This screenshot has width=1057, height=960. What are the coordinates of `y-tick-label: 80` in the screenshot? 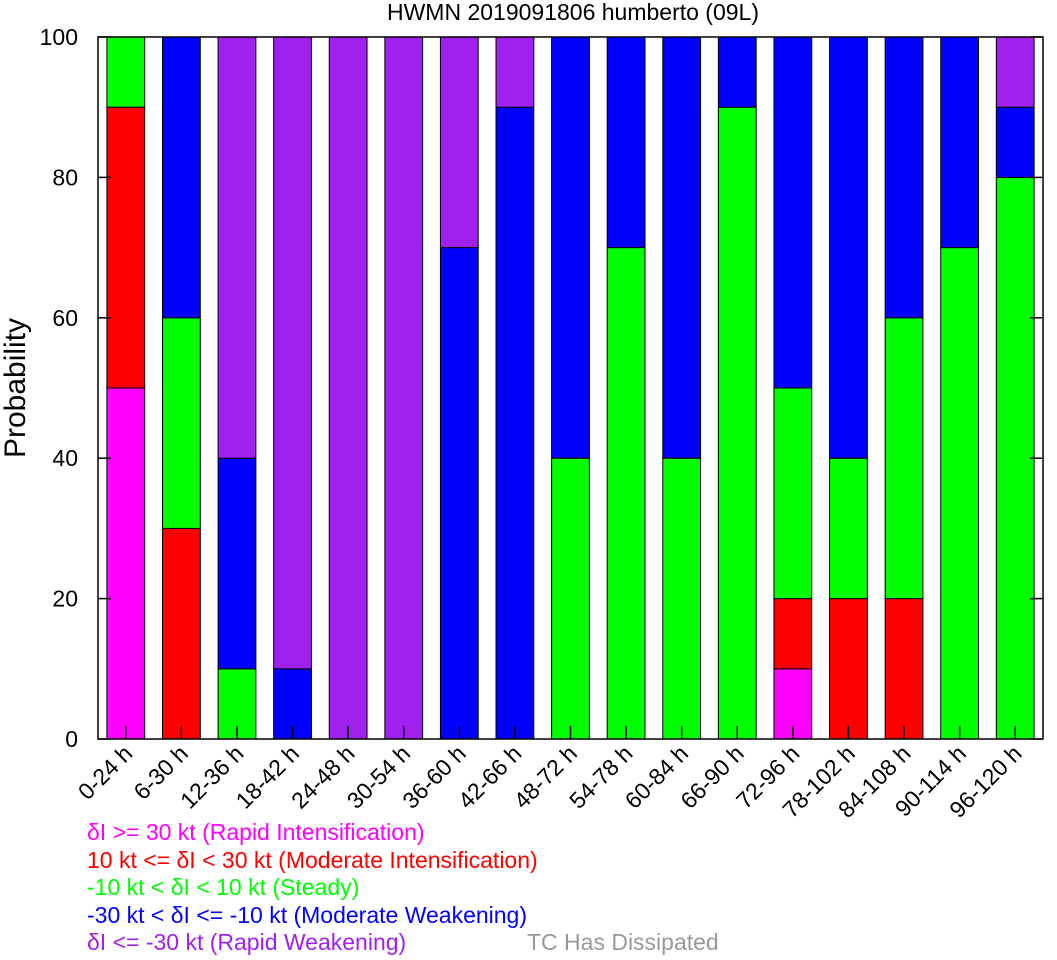 It's located at (65, 177).